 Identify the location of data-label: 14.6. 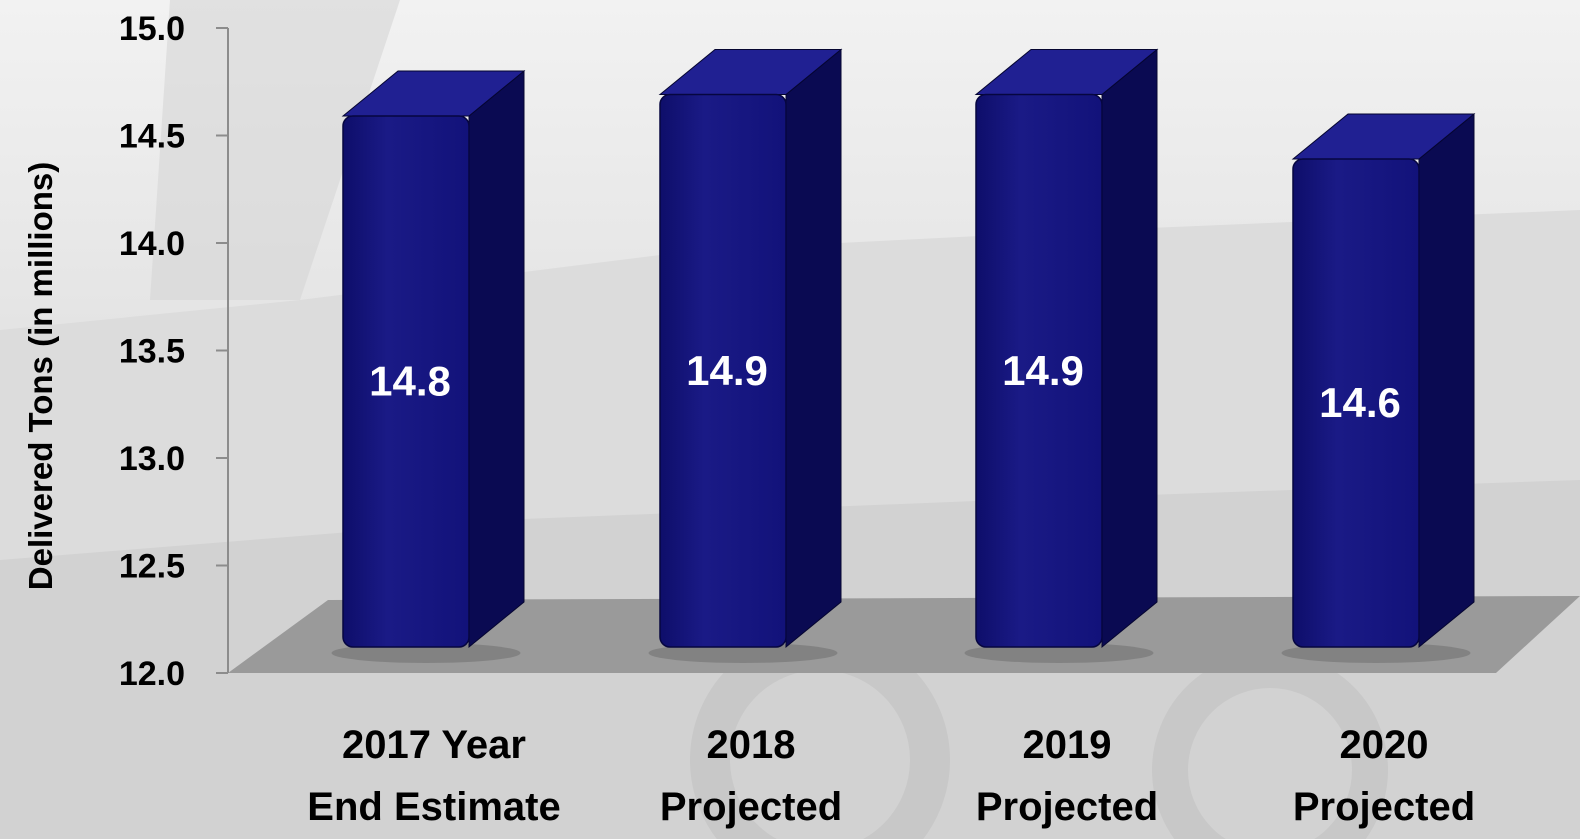
(1360, 402).